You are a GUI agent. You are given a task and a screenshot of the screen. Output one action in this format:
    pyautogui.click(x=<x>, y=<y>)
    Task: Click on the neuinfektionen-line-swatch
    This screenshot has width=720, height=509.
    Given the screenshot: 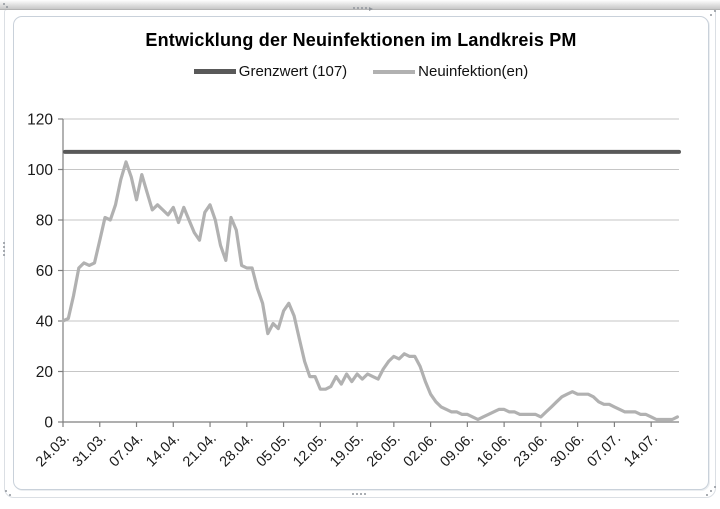 What is the action you would take?
    pyautogui.click(x=394, y=71)
    